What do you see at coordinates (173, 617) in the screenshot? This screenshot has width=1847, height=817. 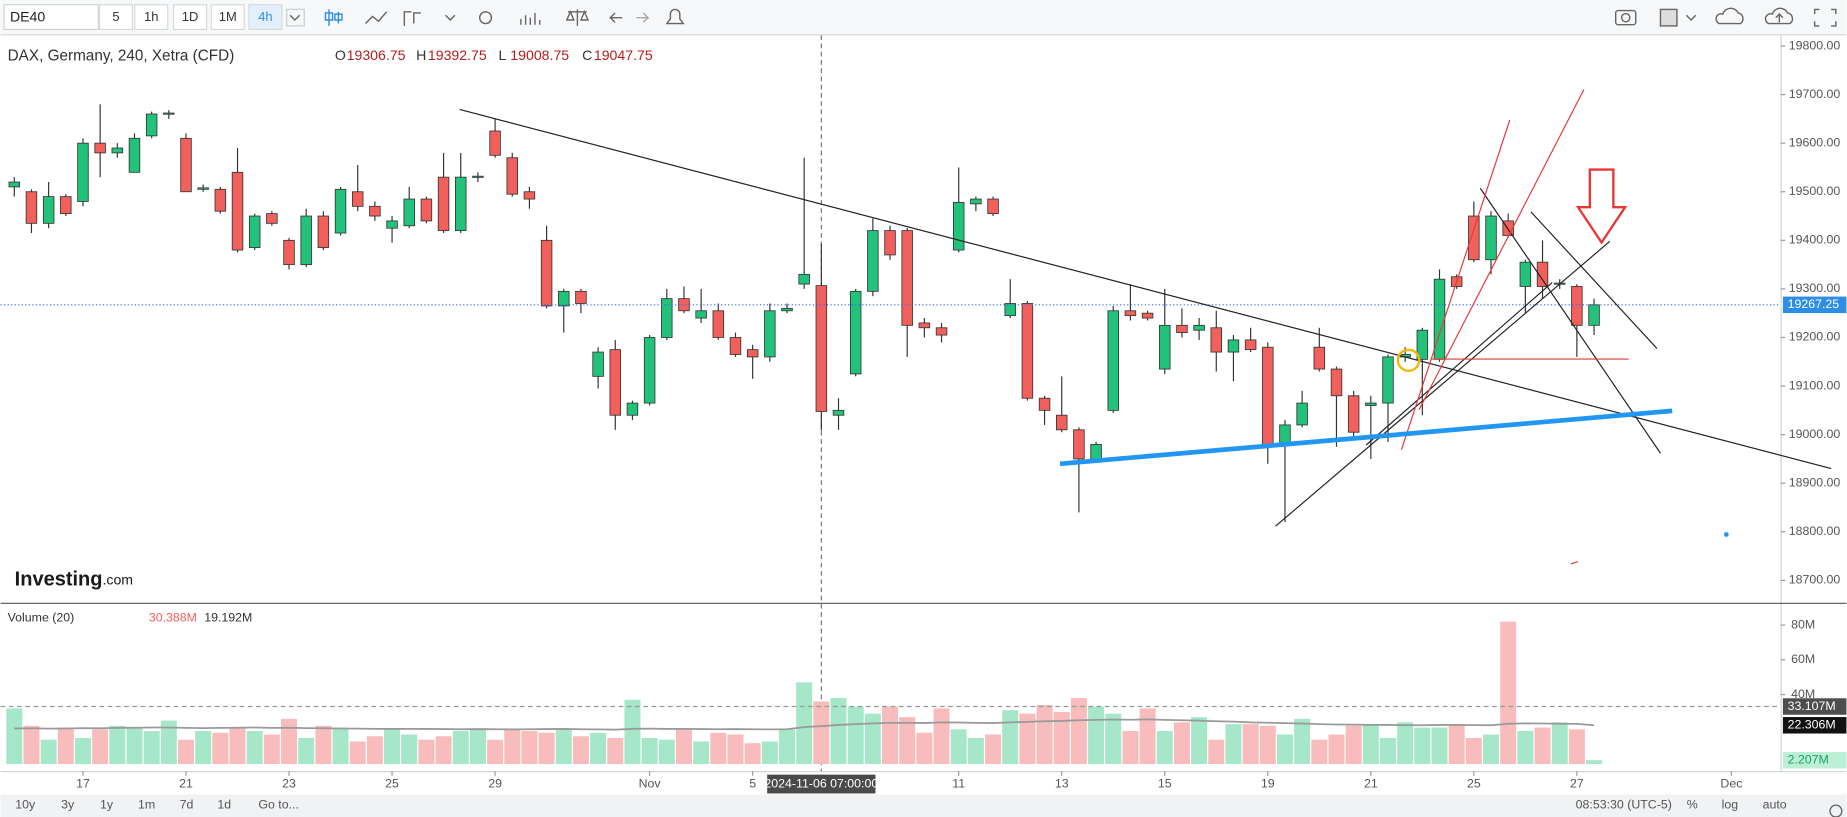 I see `volume-legend-value: 30.388M` at bounding box center [173, 617].